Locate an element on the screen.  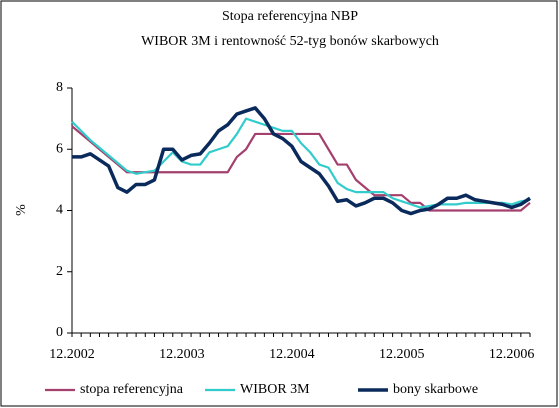
legend-label: bony skarbowe is located at coordinates (435, 389).